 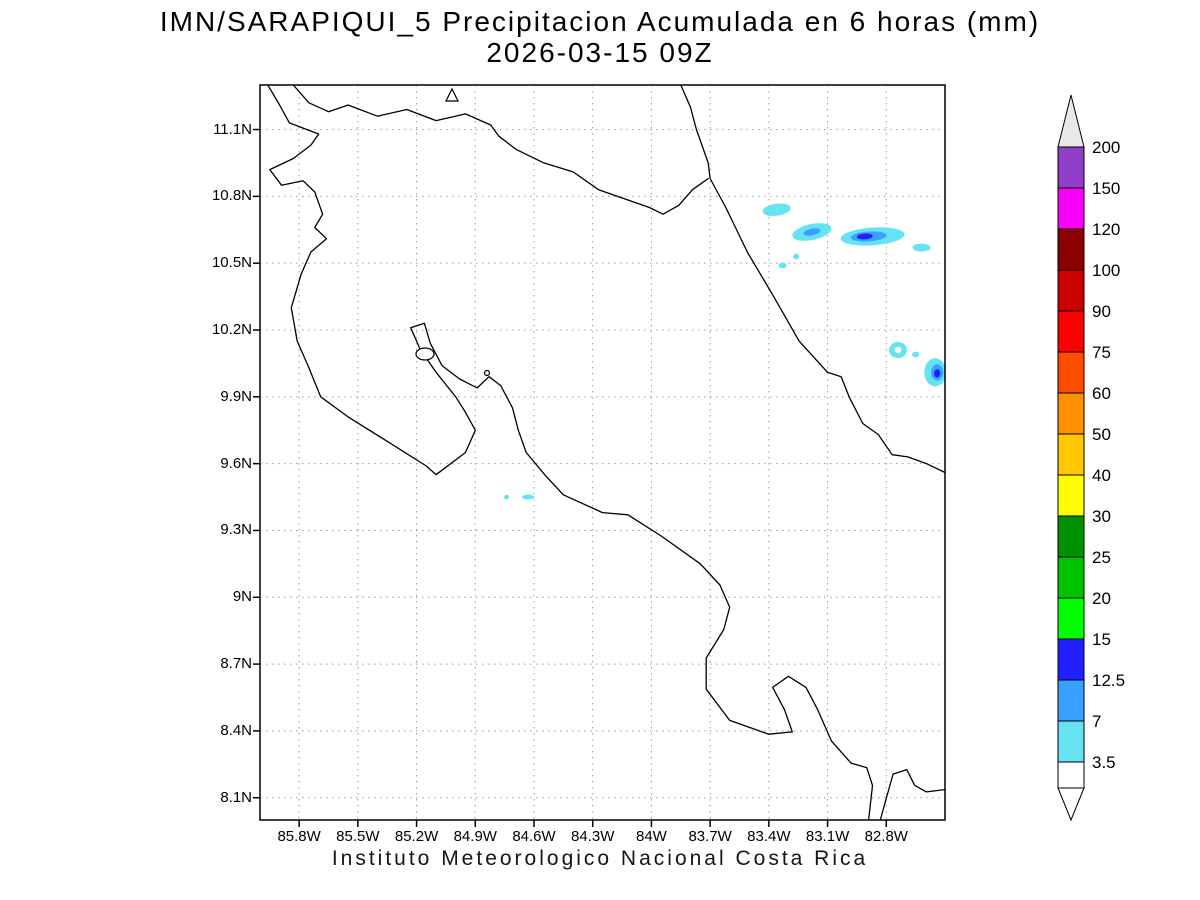 What do you see at coordinates (912, 794) in the screenshot?
I see `panama-coastline` at bounding box center [912, 794].